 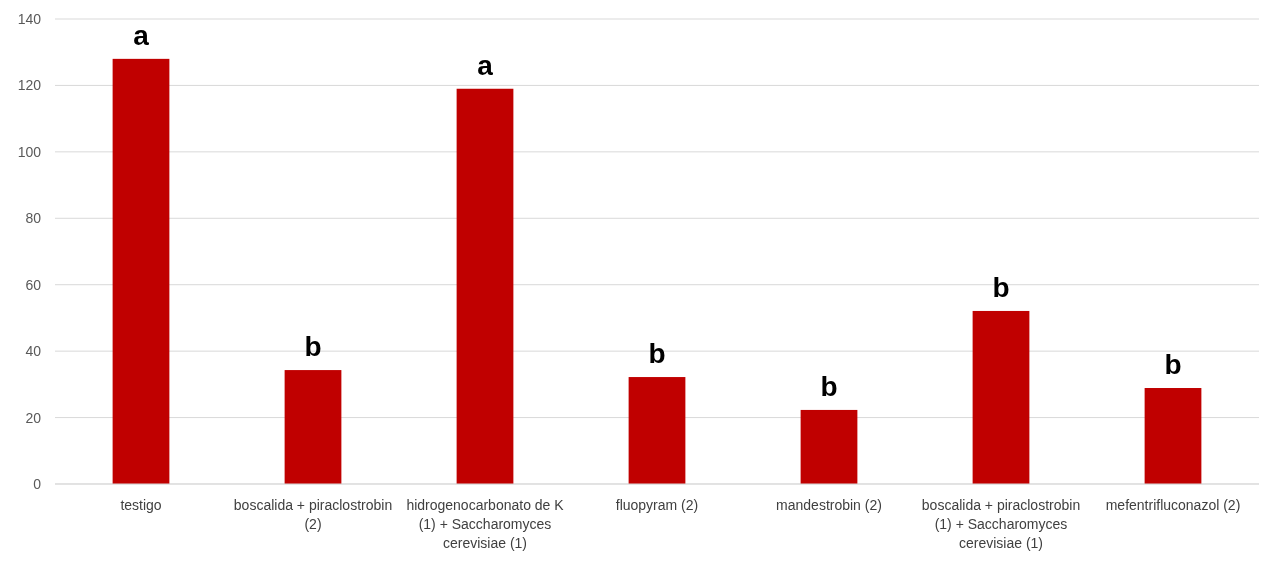 I want to click on y-tick-label: 40, so click(x=33, y=351).